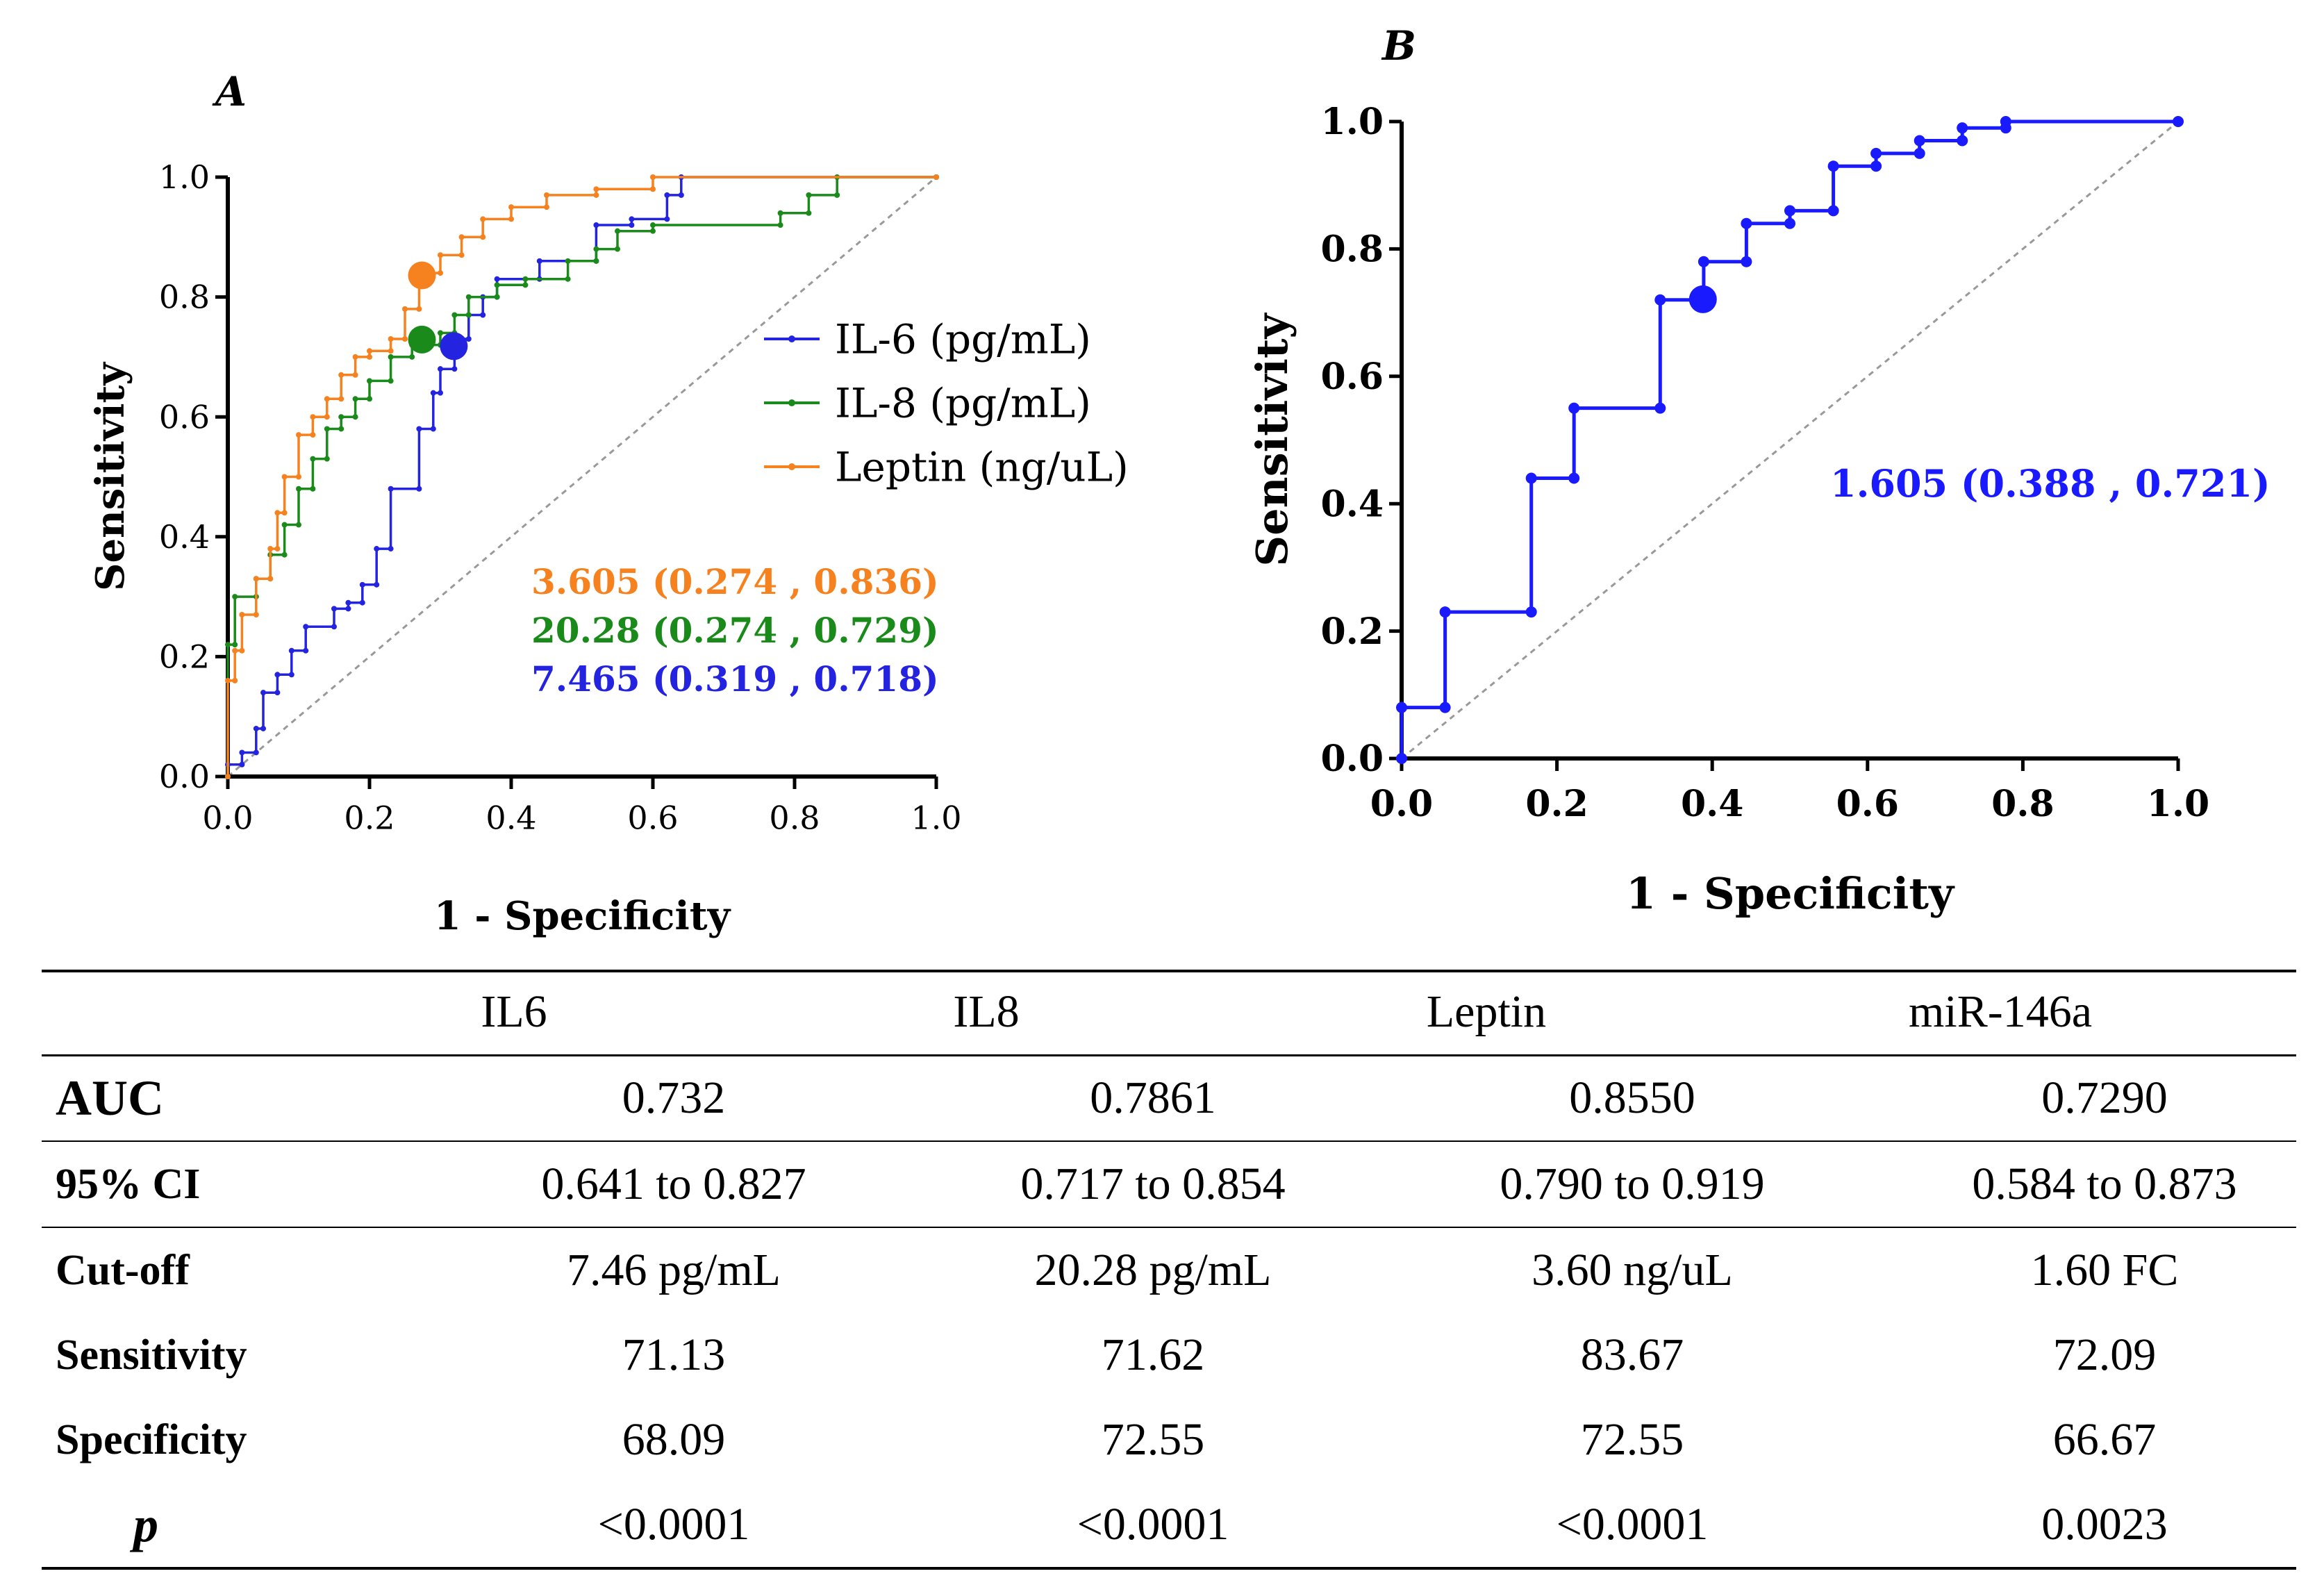 This screenshot has width=2324, height=1585. What do you see at coordinates (1790, 440) in the screenshot?
I see `reference-diagonal-line` at bounding box center [1790, 440].